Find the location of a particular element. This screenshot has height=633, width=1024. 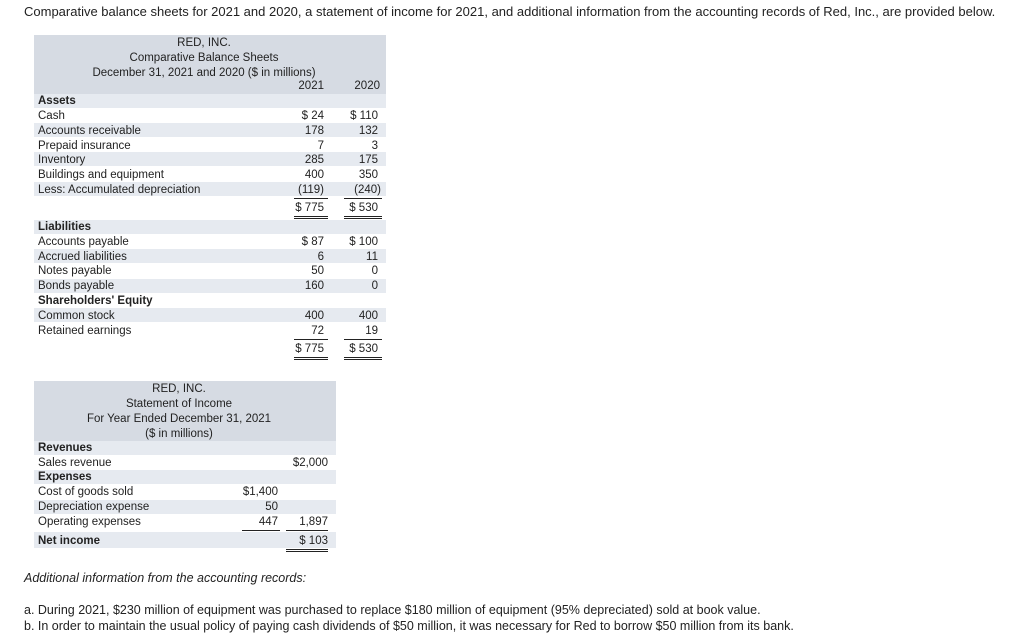

is-company: RED, INC. is located at coordinates (179, 389).